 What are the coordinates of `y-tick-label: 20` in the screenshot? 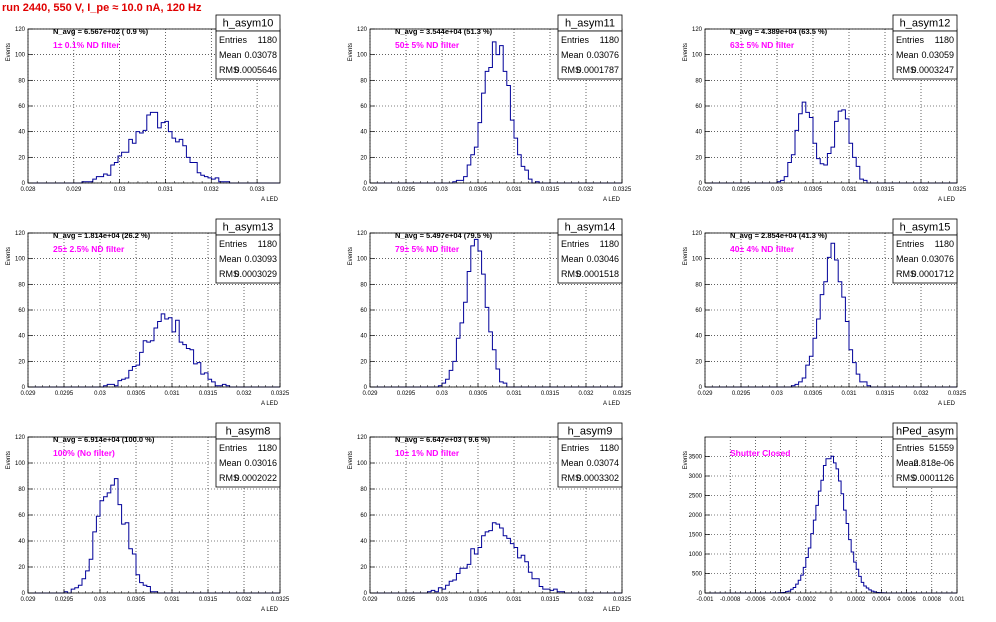 It's located at (21, 568).